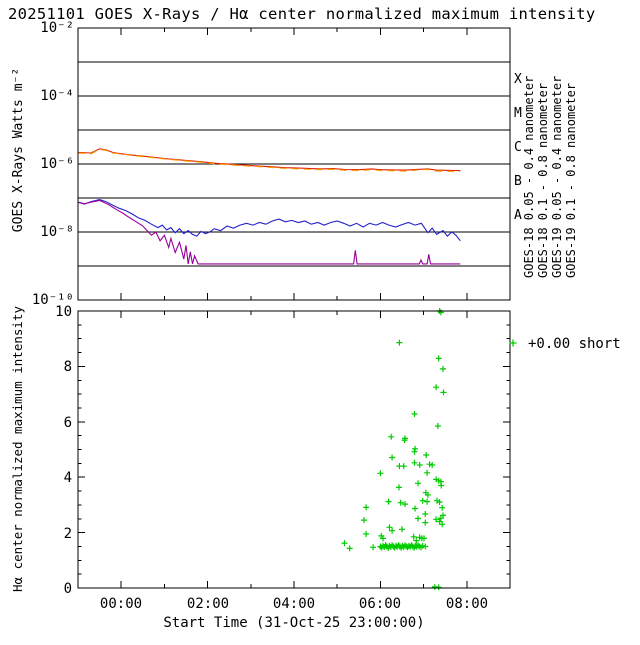  I want to click on xtick-0800: 08:00, so click(467, 604).